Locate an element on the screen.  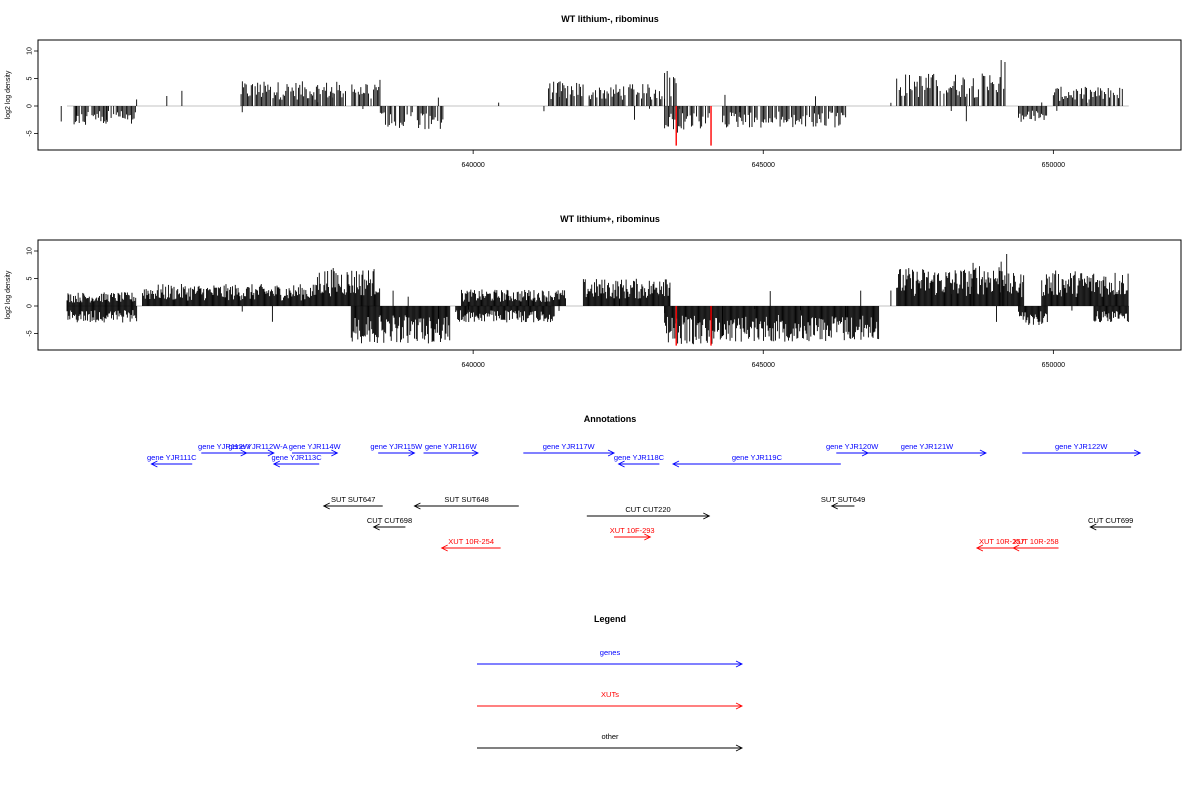
annotation-gene: gene YJR112W-A is located at coordinates (258, 449).